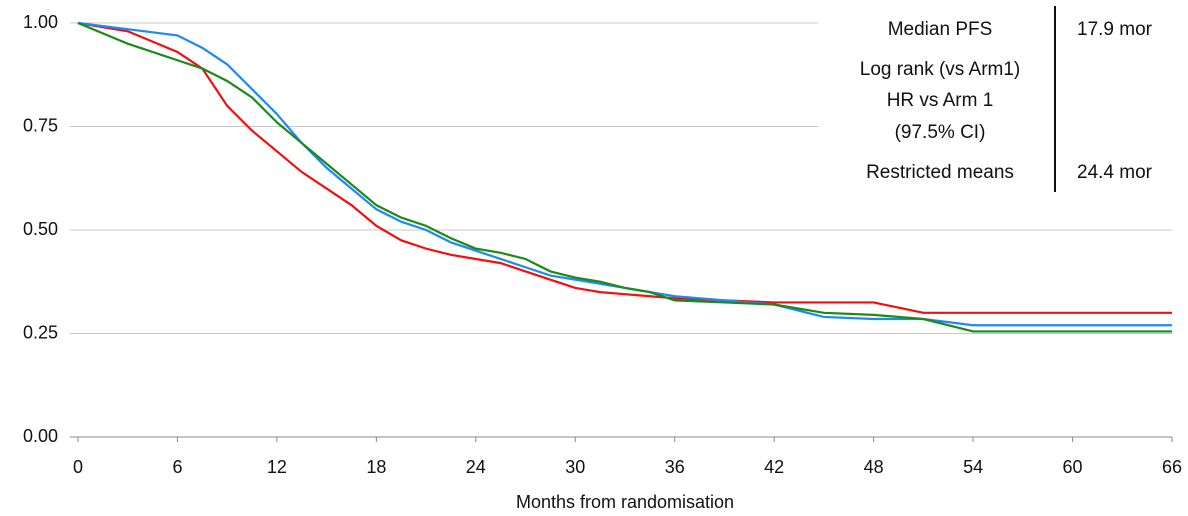 The height and width of the screenshot is (516, 1188). I want to click on table-label: Log rank (vs Arm1), so click(940, 69).